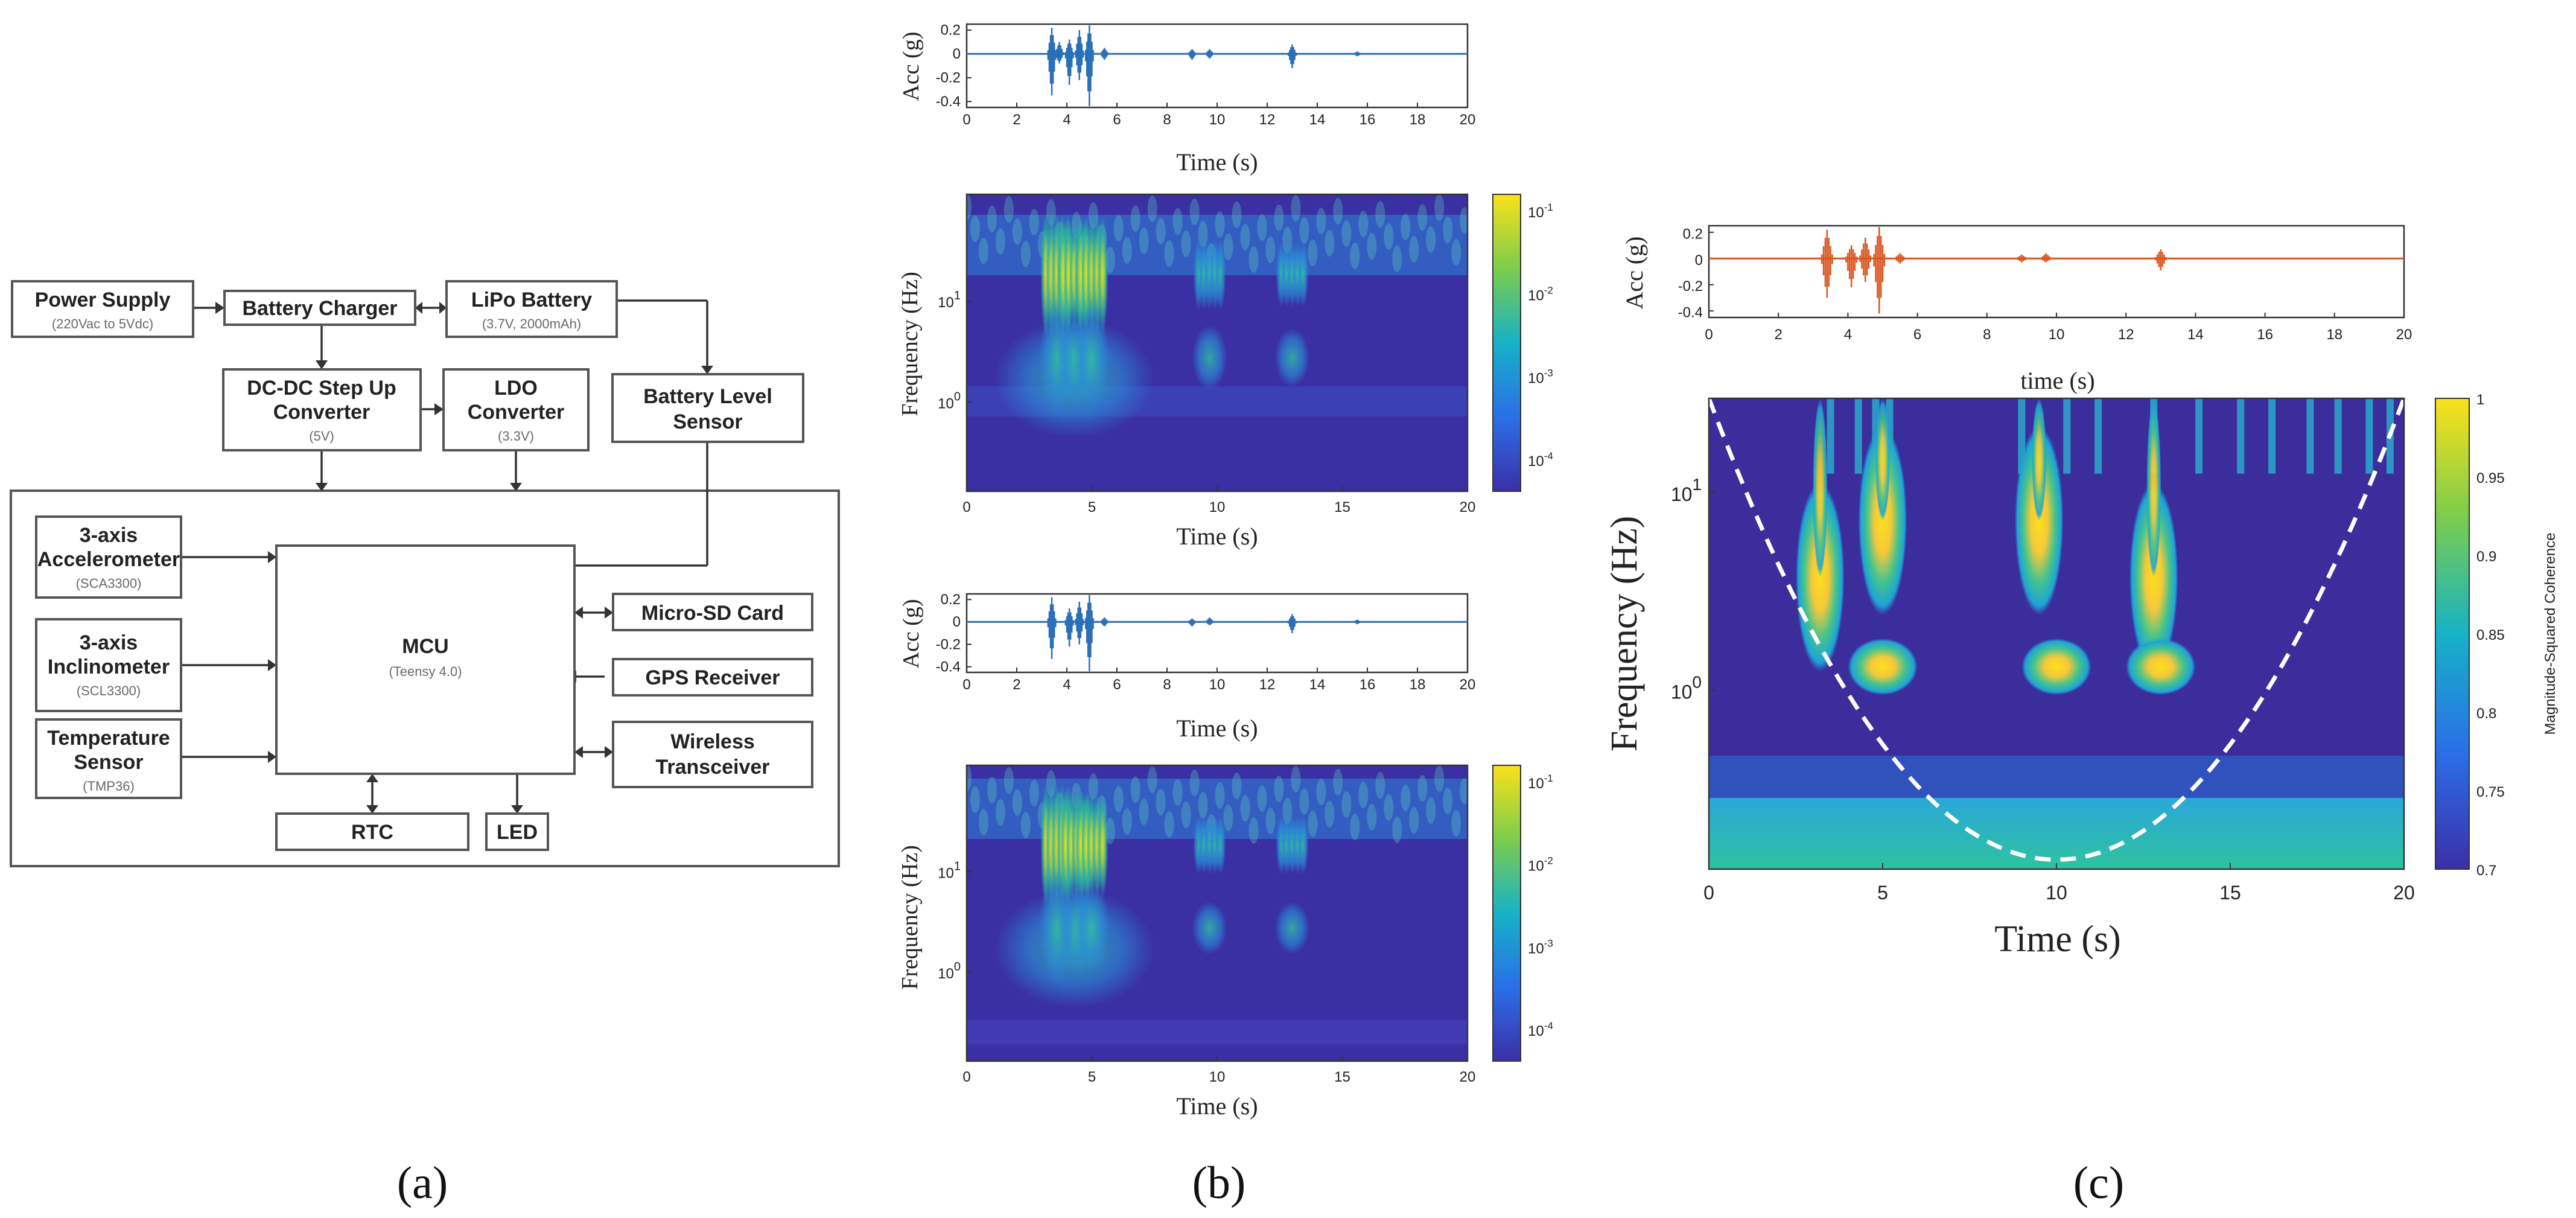 Image resolution: width=2576 pixels, height=1218 pixels. I want to click on y-tick-label: 10¹, so click(950, 300).